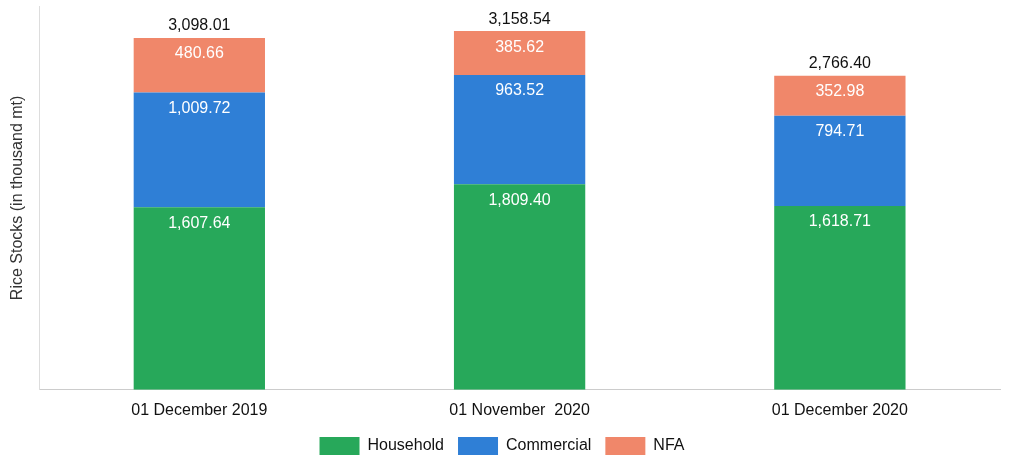  I want to click on total-label: 2,766.40, so click(840, 63).